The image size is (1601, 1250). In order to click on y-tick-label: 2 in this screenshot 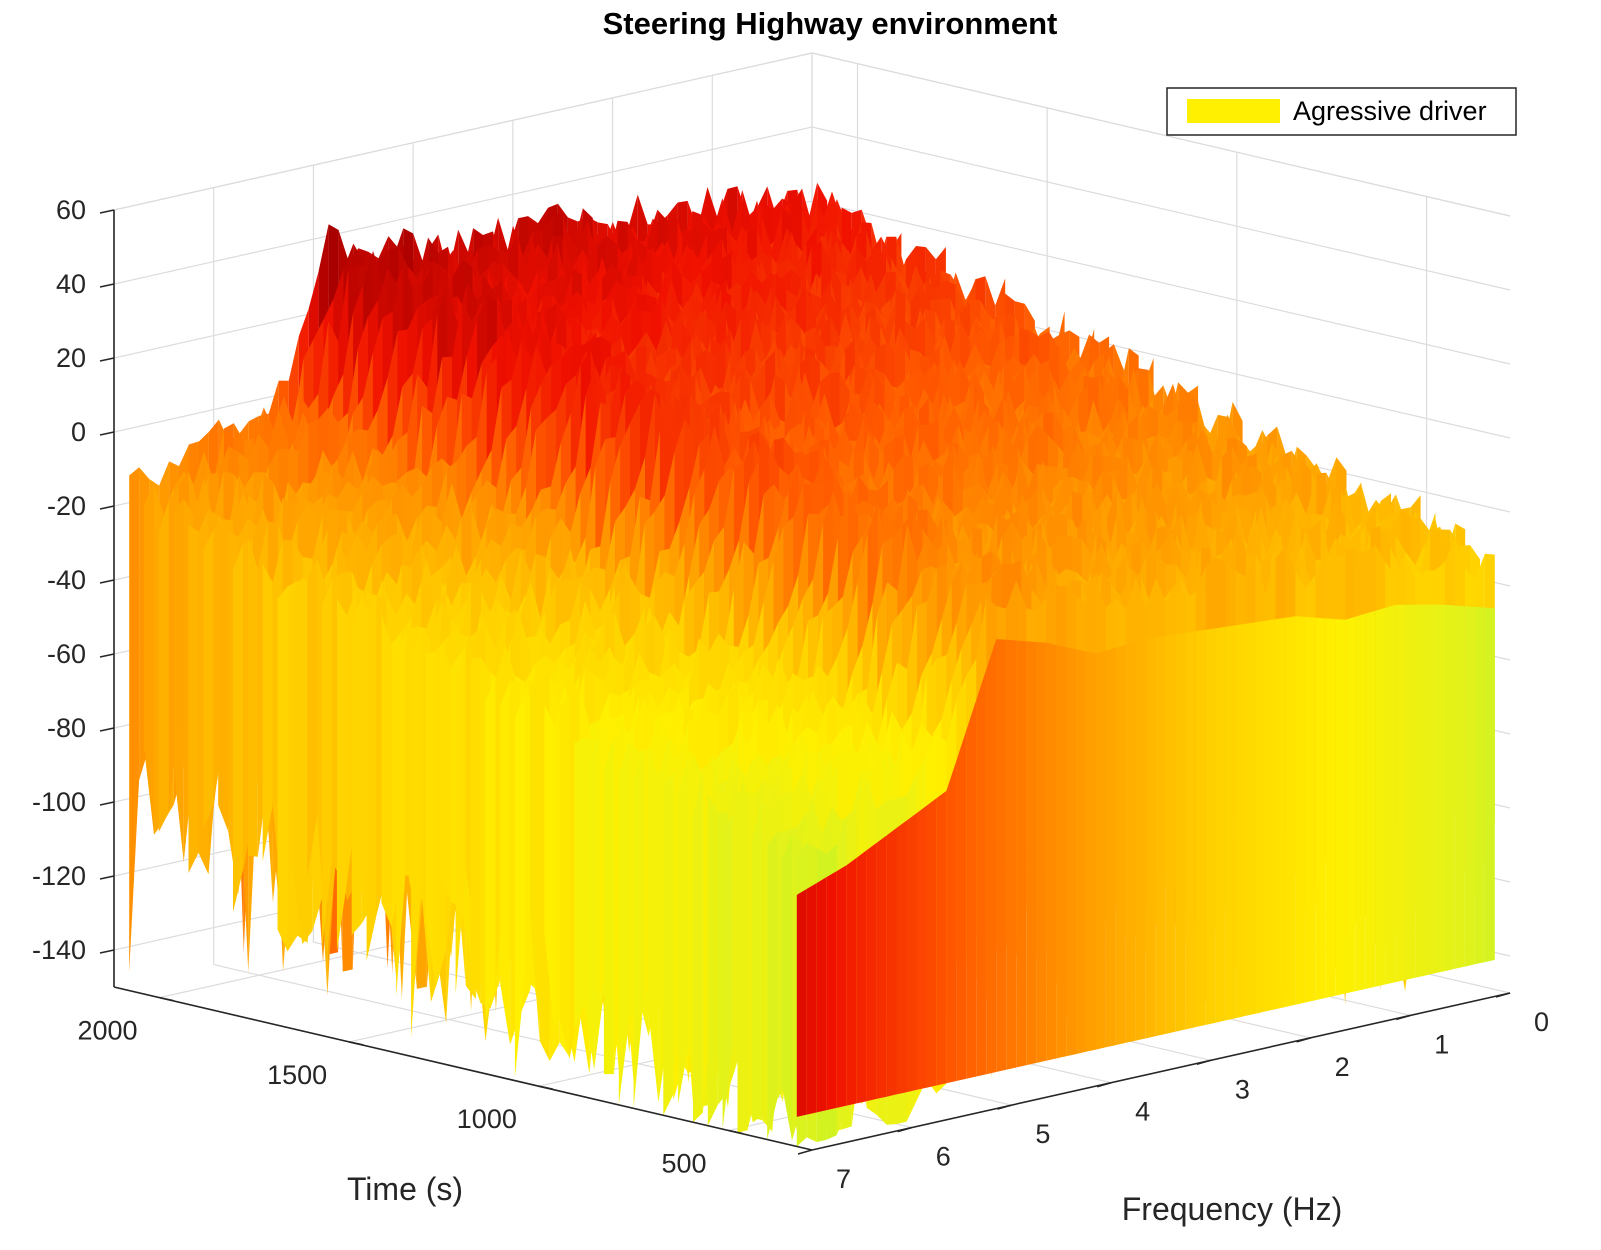, I will do `click(1342, 1067)`.